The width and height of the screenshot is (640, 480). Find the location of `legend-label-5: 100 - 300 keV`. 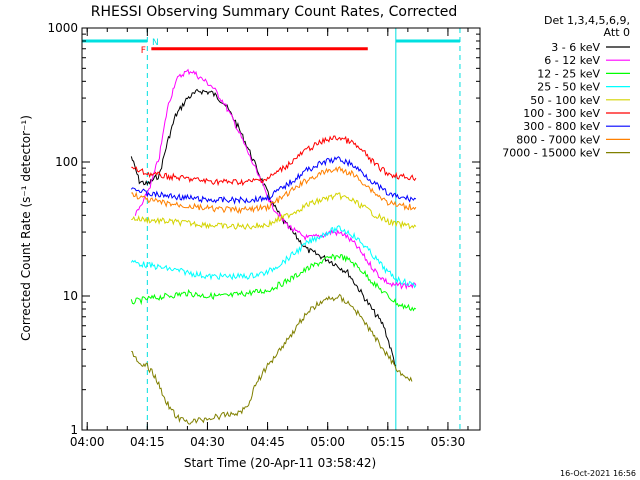

legend-label-5: 100 - 300 keV is located at coordinates (561, 113).